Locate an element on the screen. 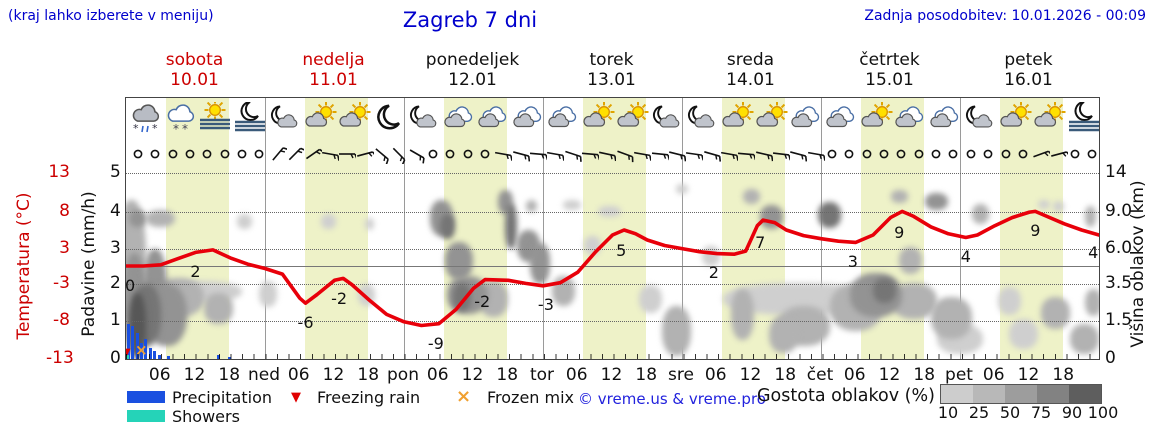  copyright-link: © vreme.us & vreme.pro is located at coordinates (672, 399).